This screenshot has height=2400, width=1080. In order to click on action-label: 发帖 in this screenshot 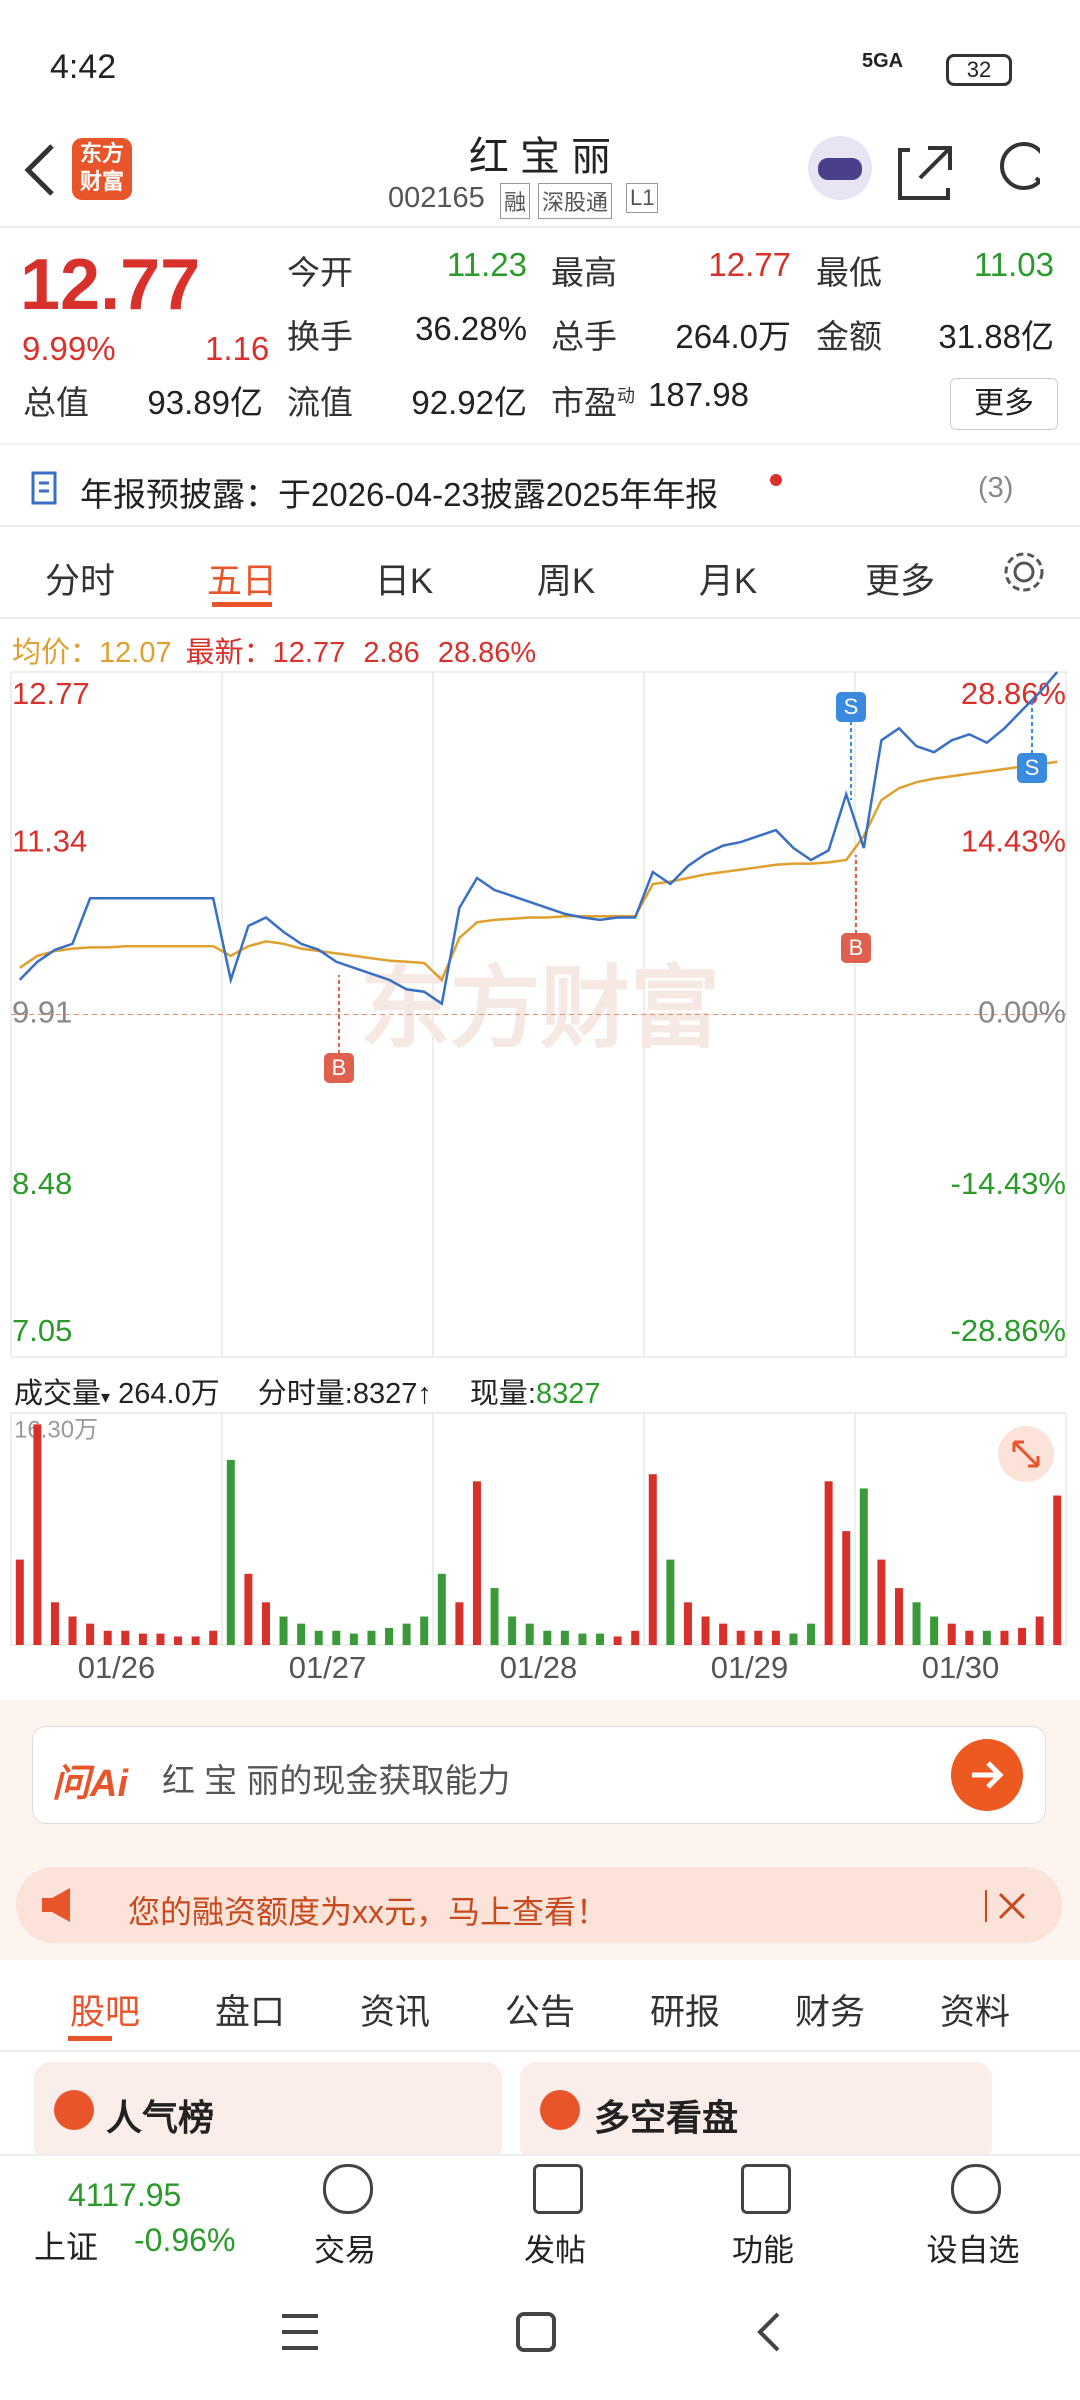, I will do `click(555, 2250)`.